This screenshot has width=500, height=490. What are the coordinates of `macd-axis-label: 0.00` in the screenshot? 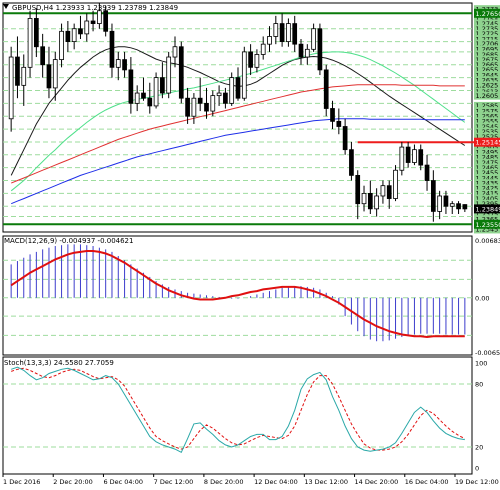 It's located at (482, 298).